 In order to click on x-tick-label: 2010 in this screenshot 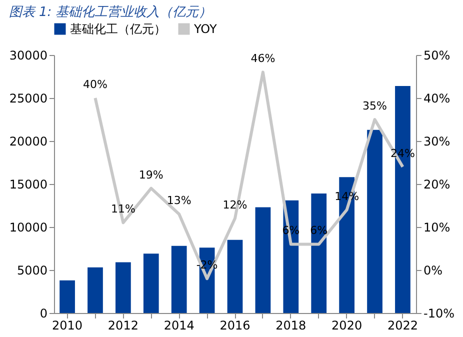, I will do `click(67, 325)`.